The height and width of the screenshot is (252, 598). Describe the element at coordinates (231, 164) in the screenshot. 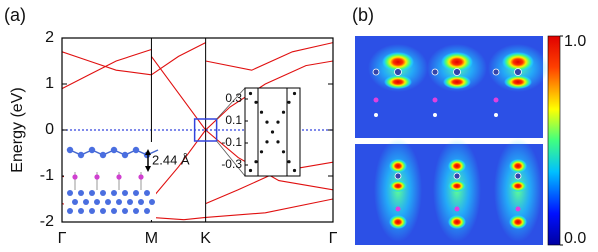

I see `inset-y-tick-label: -0.3` at that location.